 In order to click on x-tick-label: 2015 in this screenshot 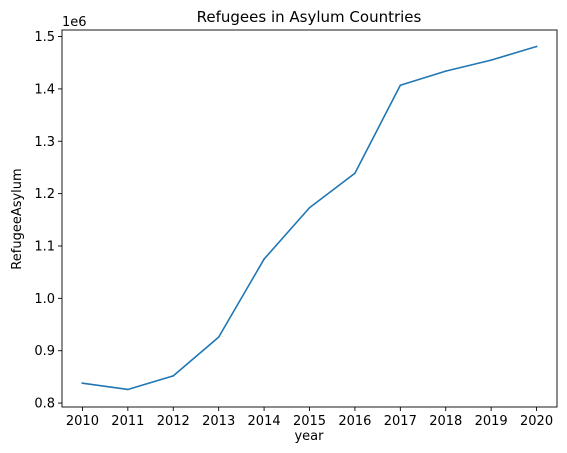, I will do `click(309, 421)`.